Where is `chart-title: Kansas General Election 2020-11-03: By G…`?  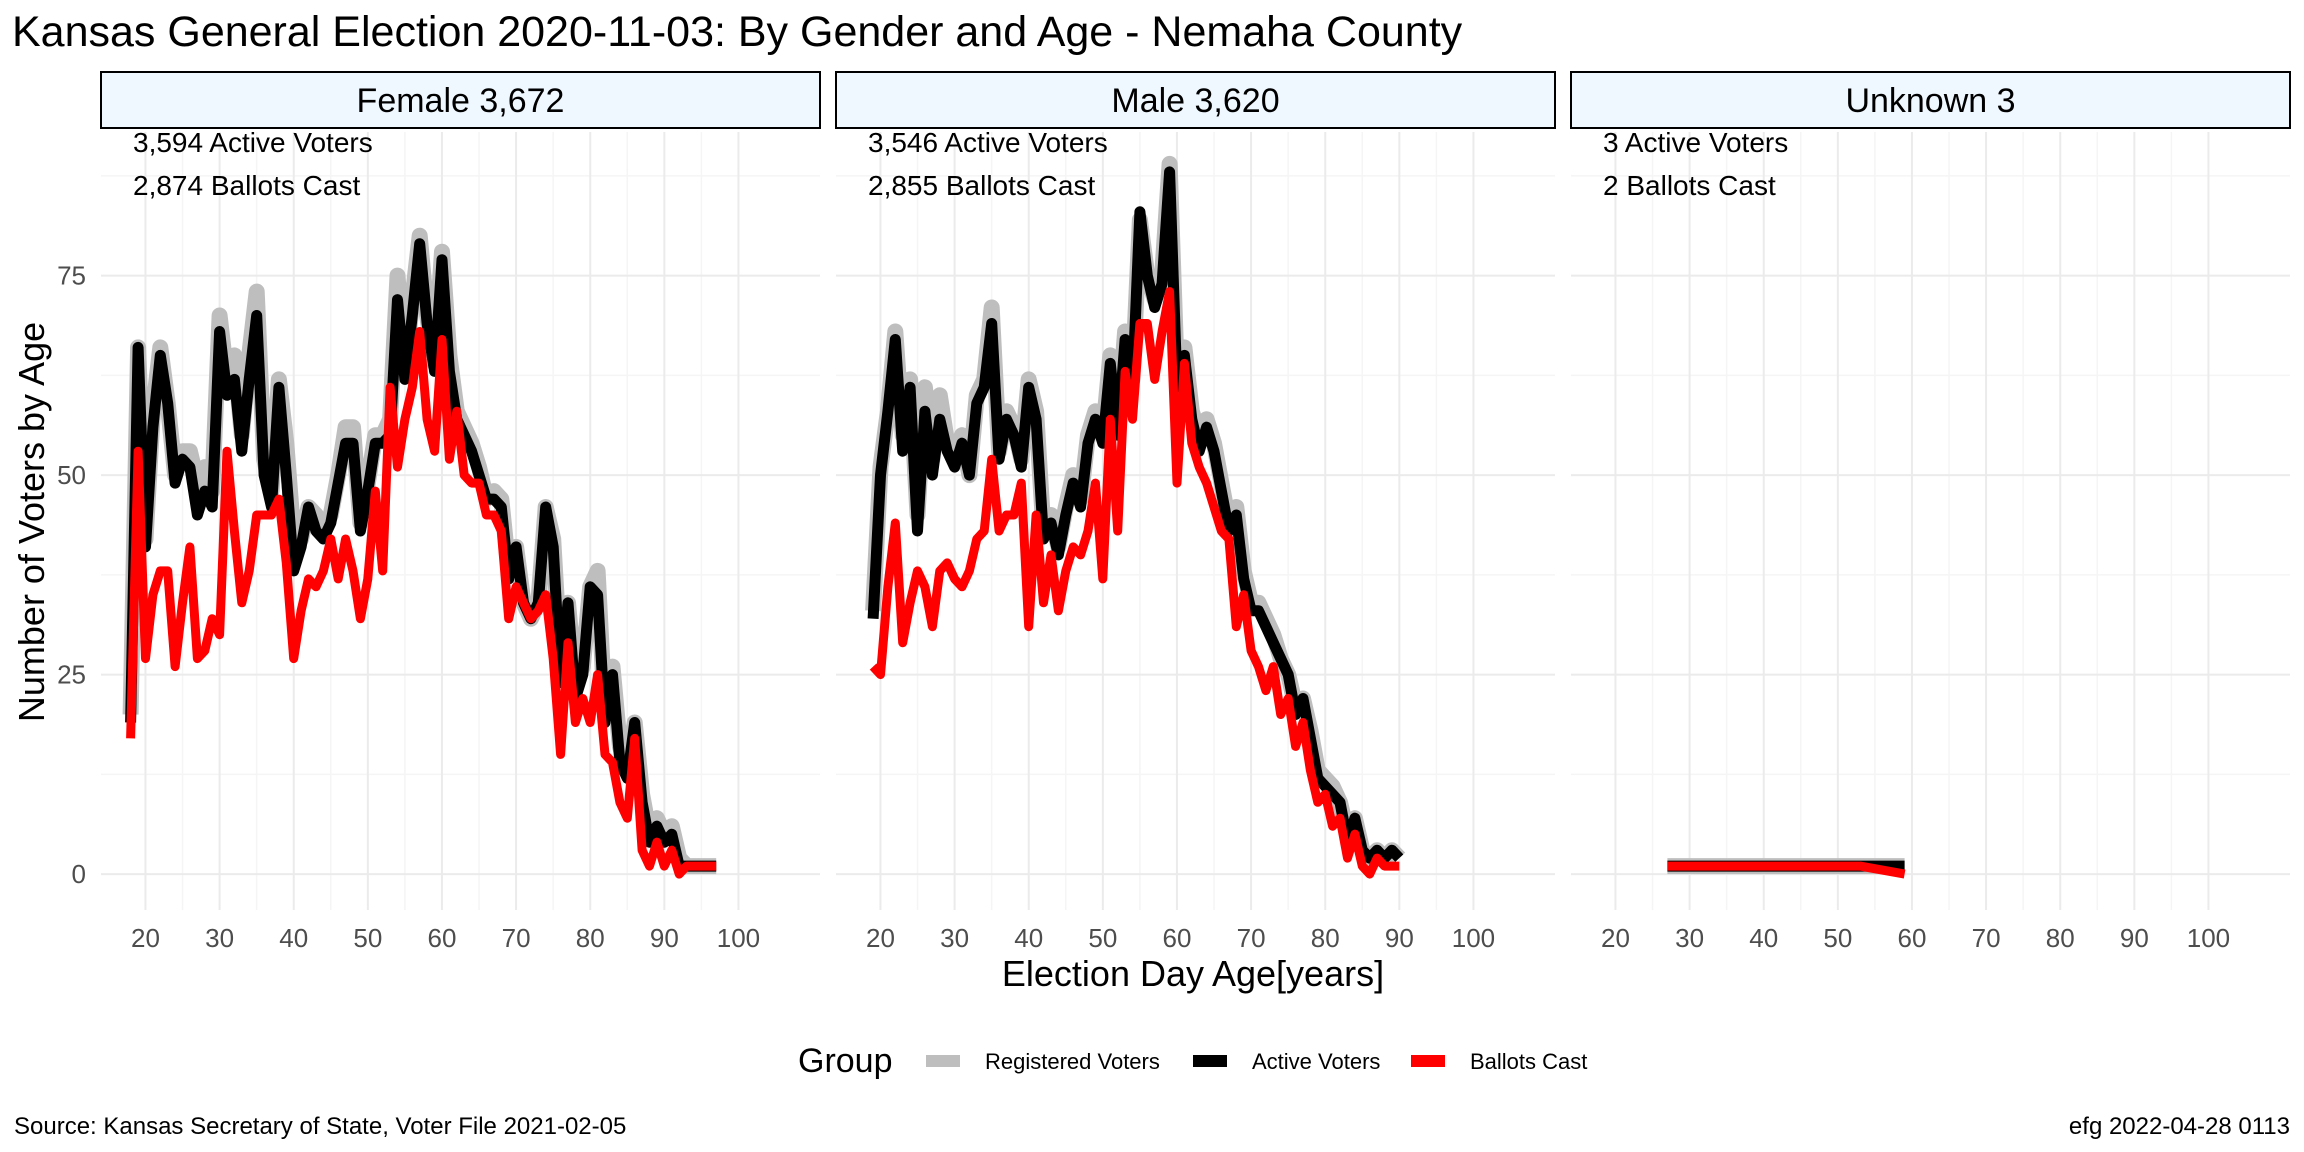
chart-title: Kansas General Election 2020-11-03: By G… is located at coordinates (737, 32).